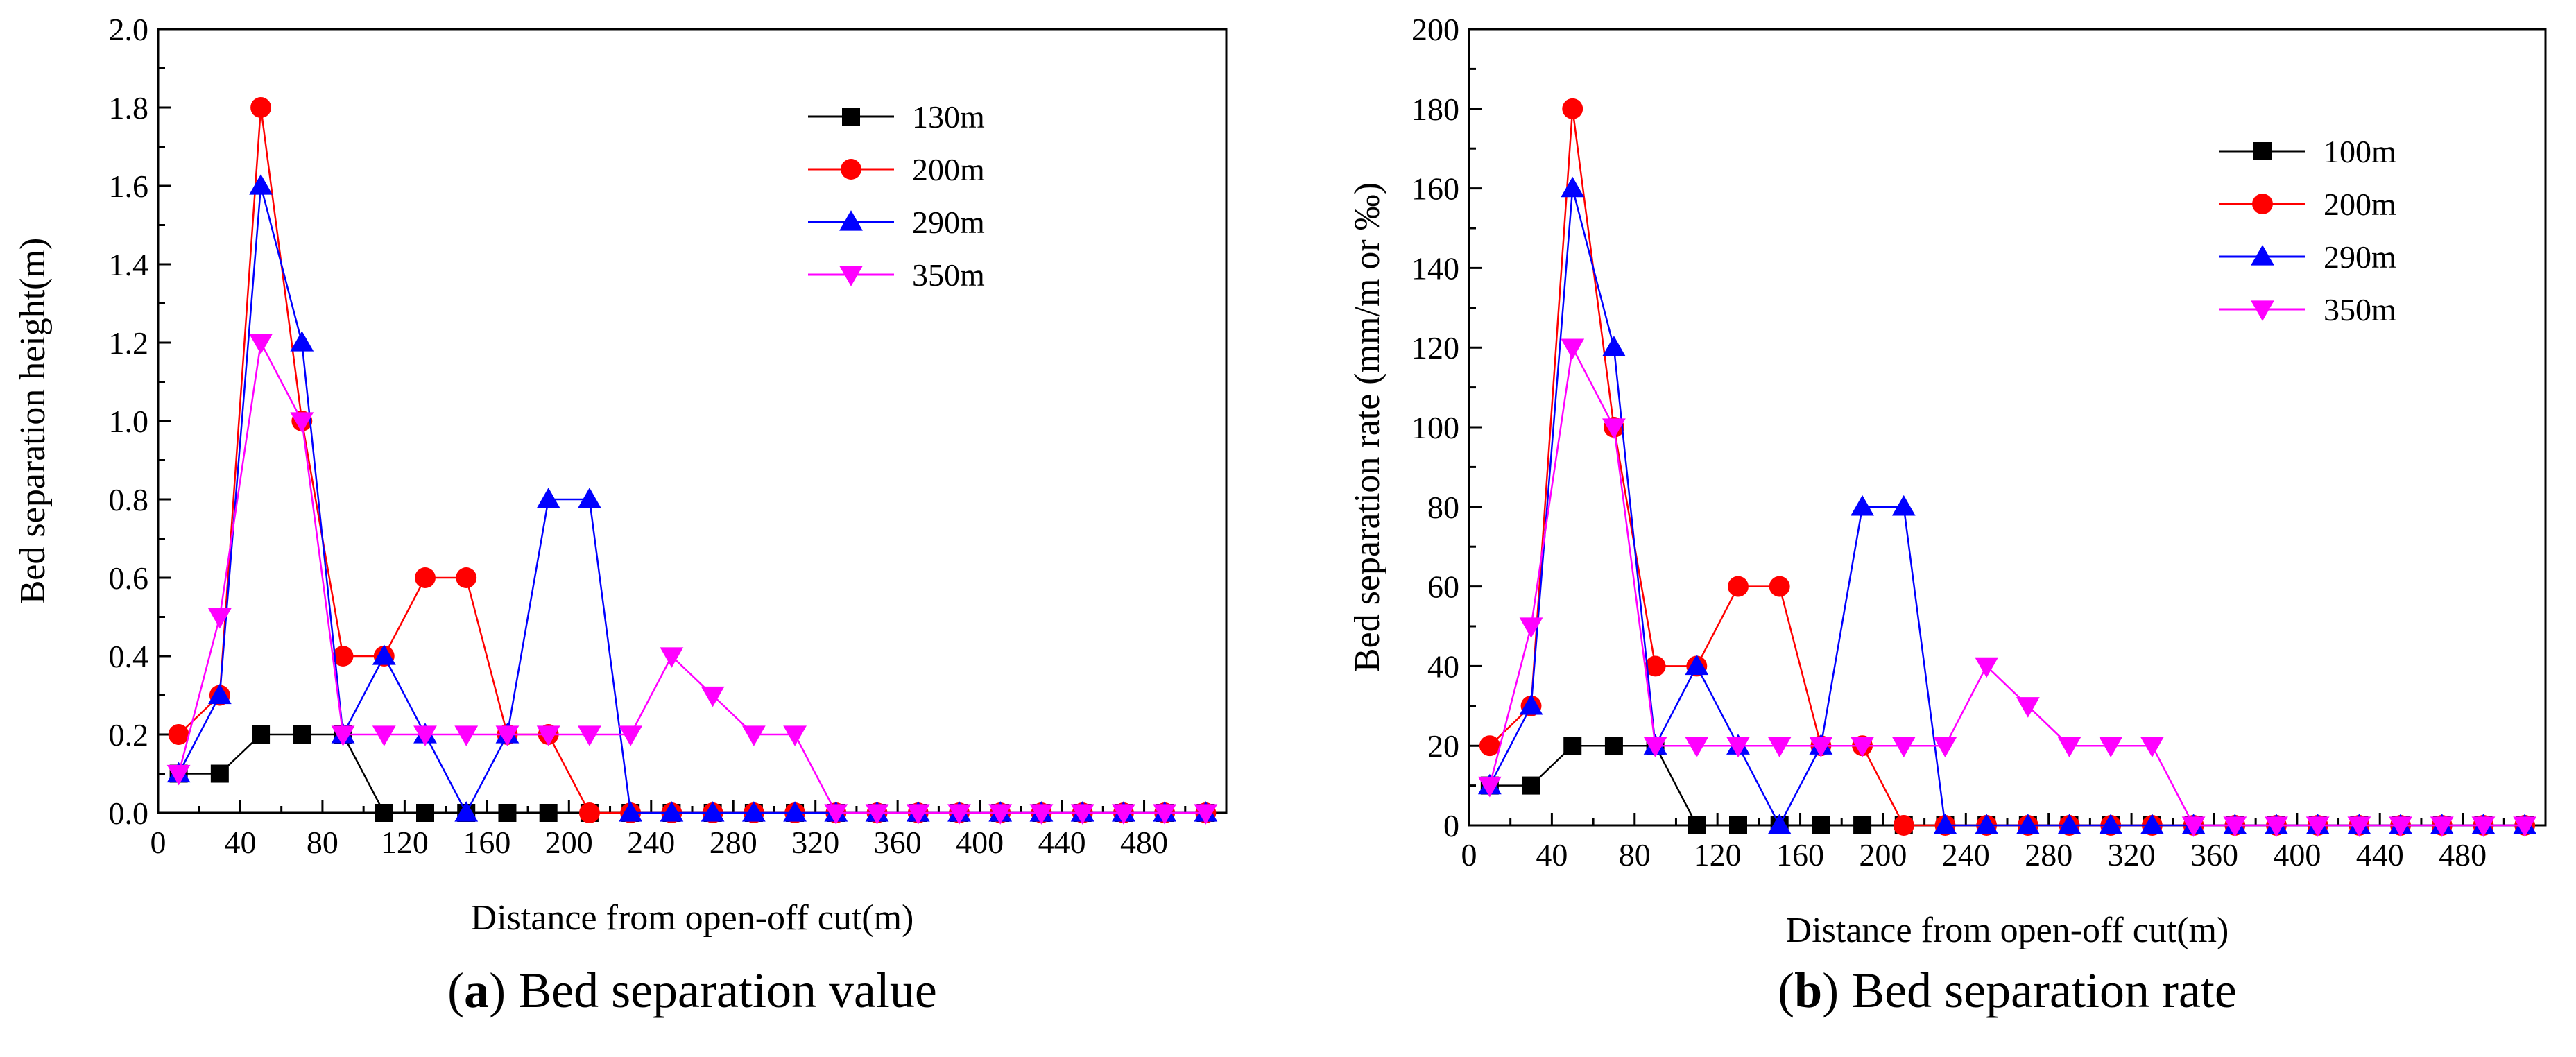 This screenshot has height=1057, width=2576. I want to click on x-tick-label: 400, so click(980, 842).